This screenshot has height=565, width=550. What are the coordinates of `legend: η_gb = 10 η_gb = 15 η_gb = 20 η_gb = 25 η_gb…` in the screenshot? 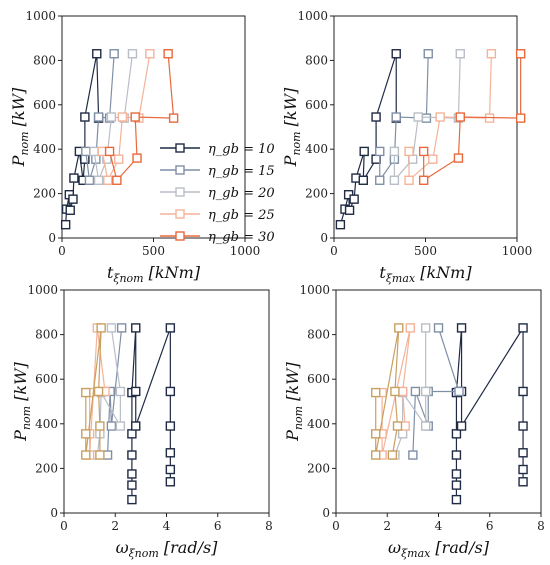 It's located at (217, 193).